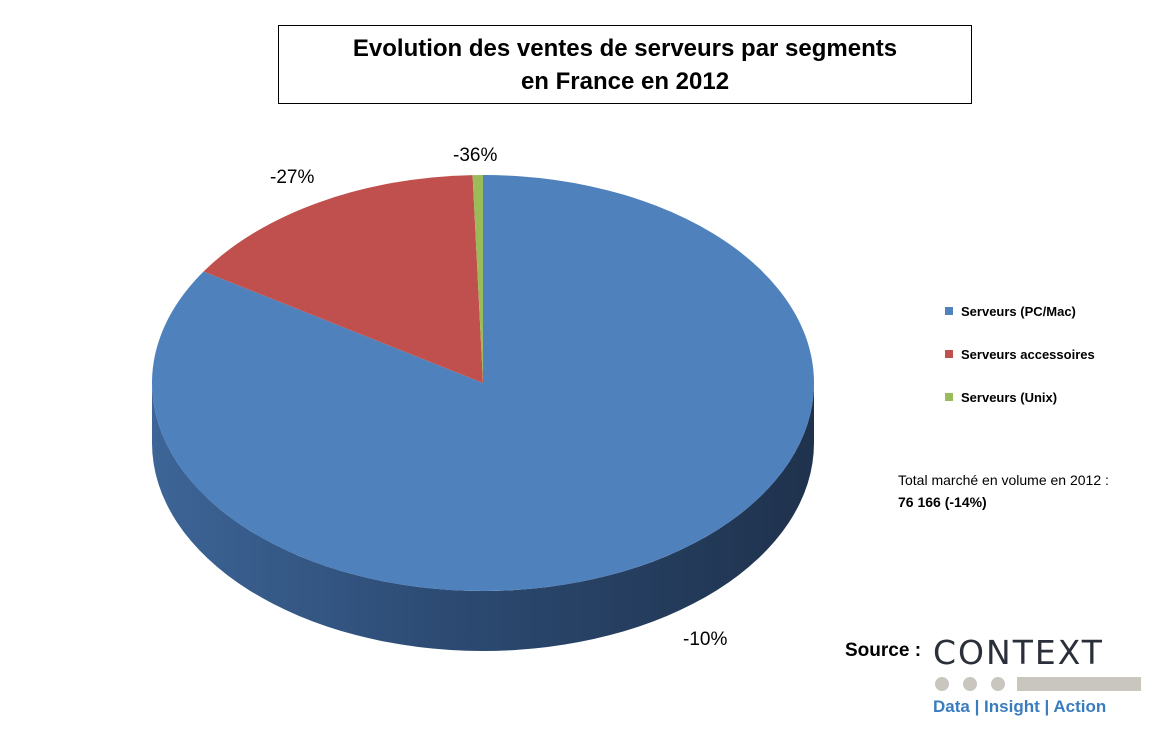 Image resolution: width=1167 pixels, height=756 pixels. Describe the element at coordinates (1079, 684) in the screenshot. I see `logo-bar` at that location.